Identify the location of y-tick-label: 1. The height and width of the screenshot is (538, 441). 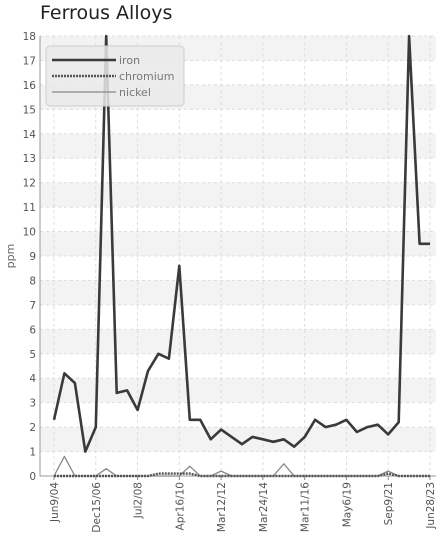
(32, 453).